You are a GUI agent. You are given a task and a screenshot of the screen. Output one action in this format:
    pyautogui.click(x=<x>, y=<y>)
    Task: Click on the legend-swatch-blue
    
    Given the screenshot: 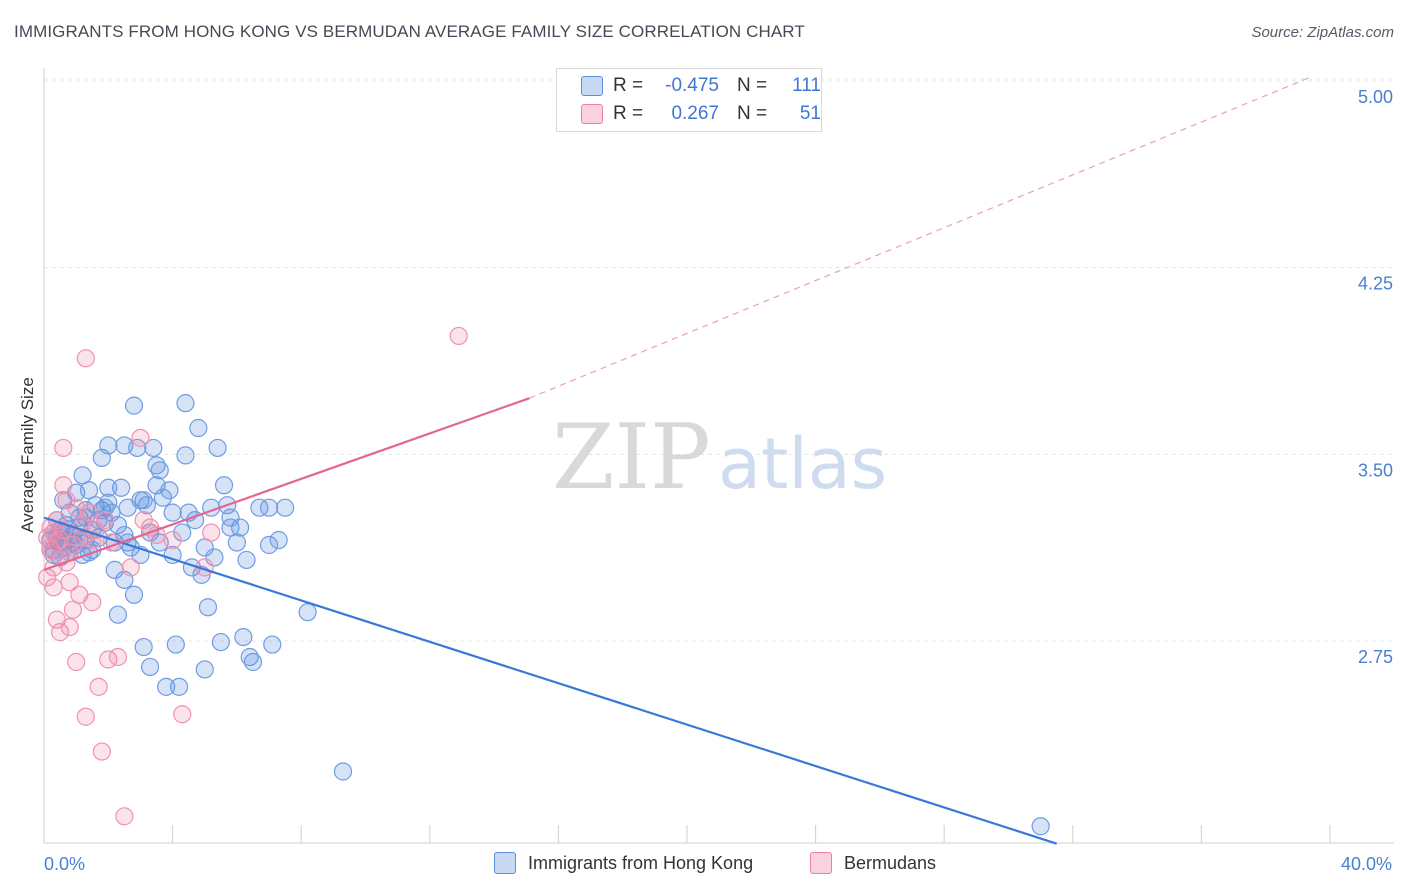 What is the action you would take?
    pyautogui.click(x=592, y=86)
    